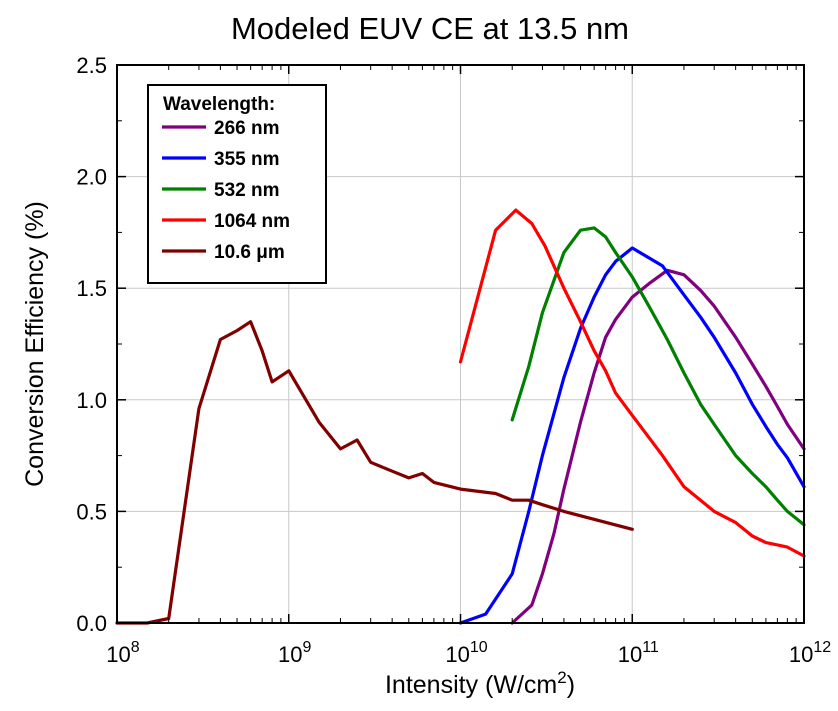 This screenshot has width=838, height=711. I want to click on x-axis-title-main: Intensity (W/cm, so click(471, 685).